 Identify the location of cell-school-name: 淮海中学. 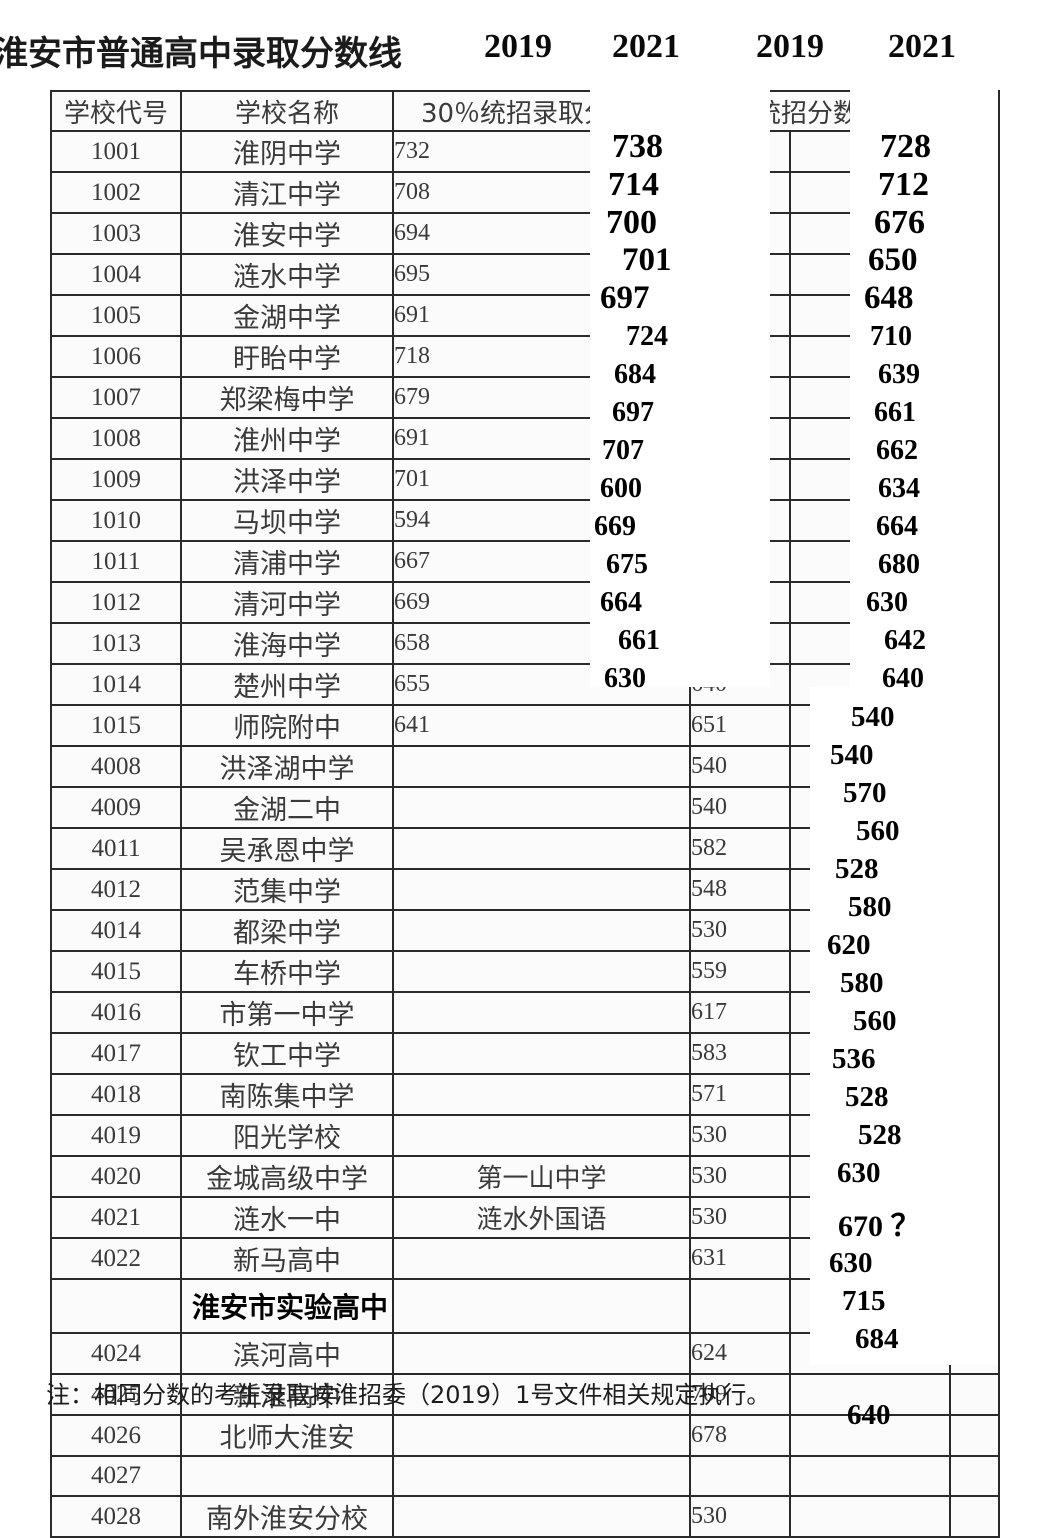
(287, 643).